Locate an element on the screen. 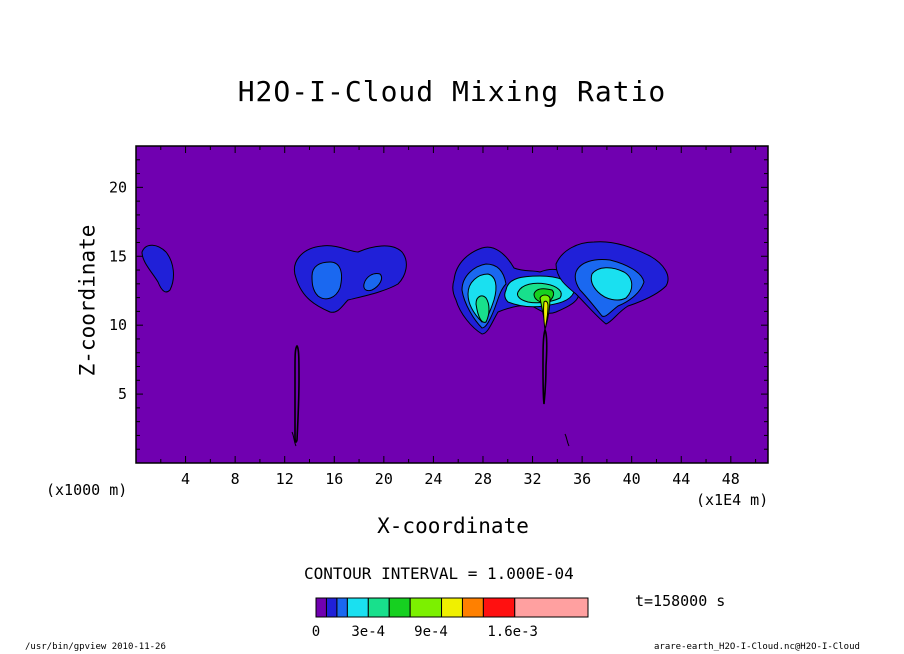 The height and width of the screenshot is (654, 904). footer-left: /usr/bin/gpview 2010-11-26 is located at coordinates (95, 647).